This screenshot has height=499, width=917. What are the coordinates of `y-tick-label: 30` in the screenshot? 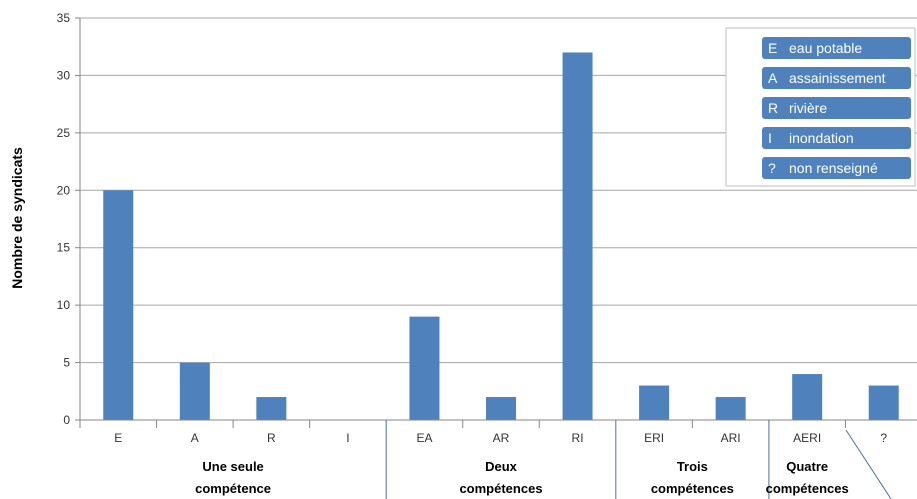 It's located at (64, 75).